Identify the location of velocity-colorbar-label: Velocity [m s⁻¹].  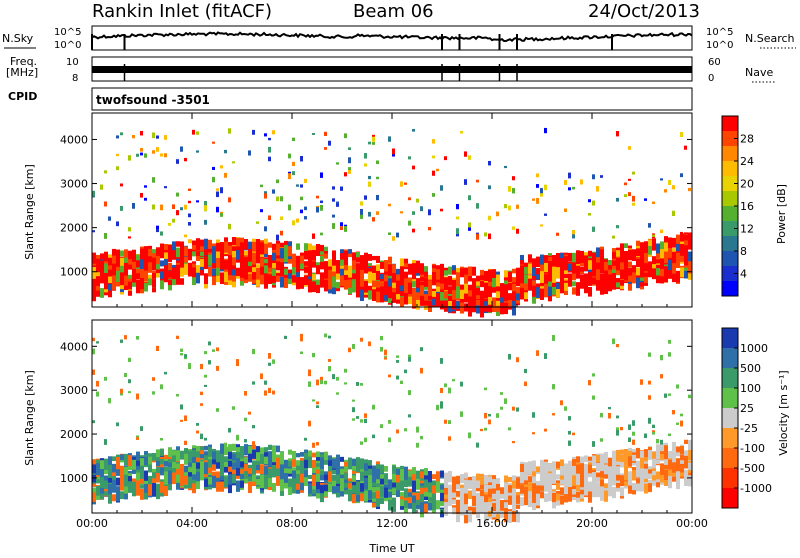
(783, 412).